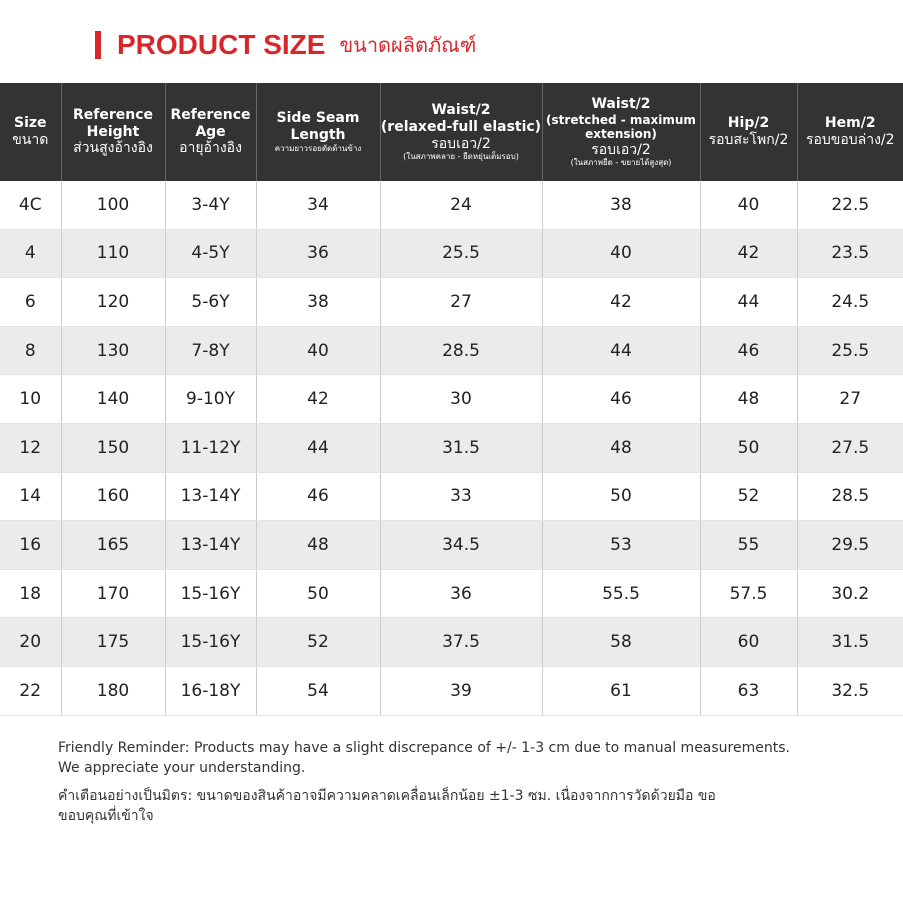 The image size is (903, 900). Describe the element at coordinates (211, 351) in the screenshot. I see `table-cell: 7-8Y` at that location.